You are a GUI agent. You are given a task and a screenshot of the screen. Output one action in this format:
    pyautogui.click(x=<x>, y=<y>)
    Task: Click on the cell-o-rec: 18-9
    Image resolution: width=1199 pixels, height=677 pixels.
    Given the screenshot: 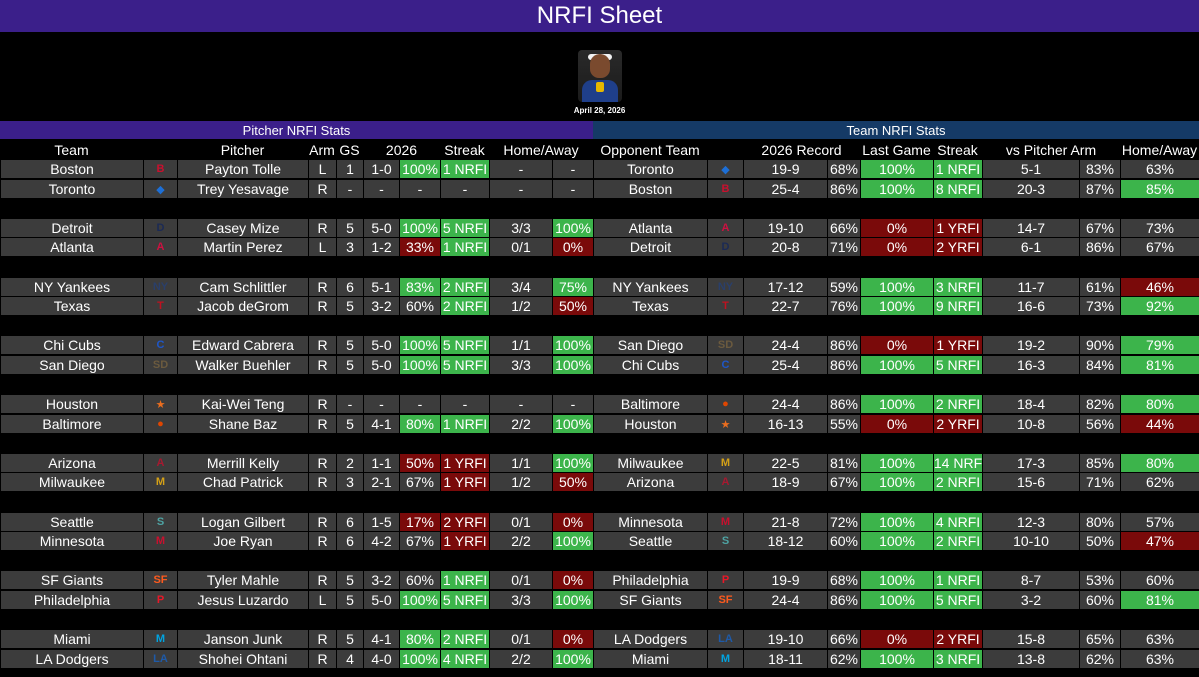 What is the action you would take?
    pyautogui.click(x=785, y=482)
    